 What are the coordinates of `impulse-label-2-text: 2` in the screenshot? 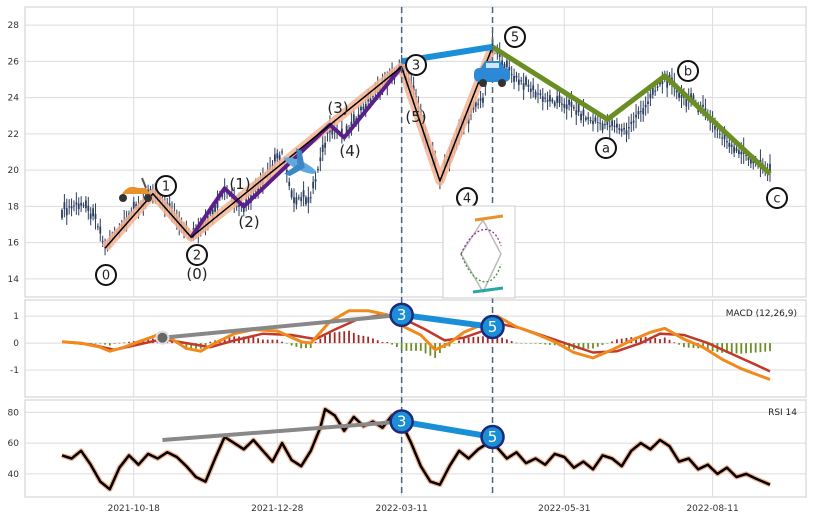 It's located at (197, 256).